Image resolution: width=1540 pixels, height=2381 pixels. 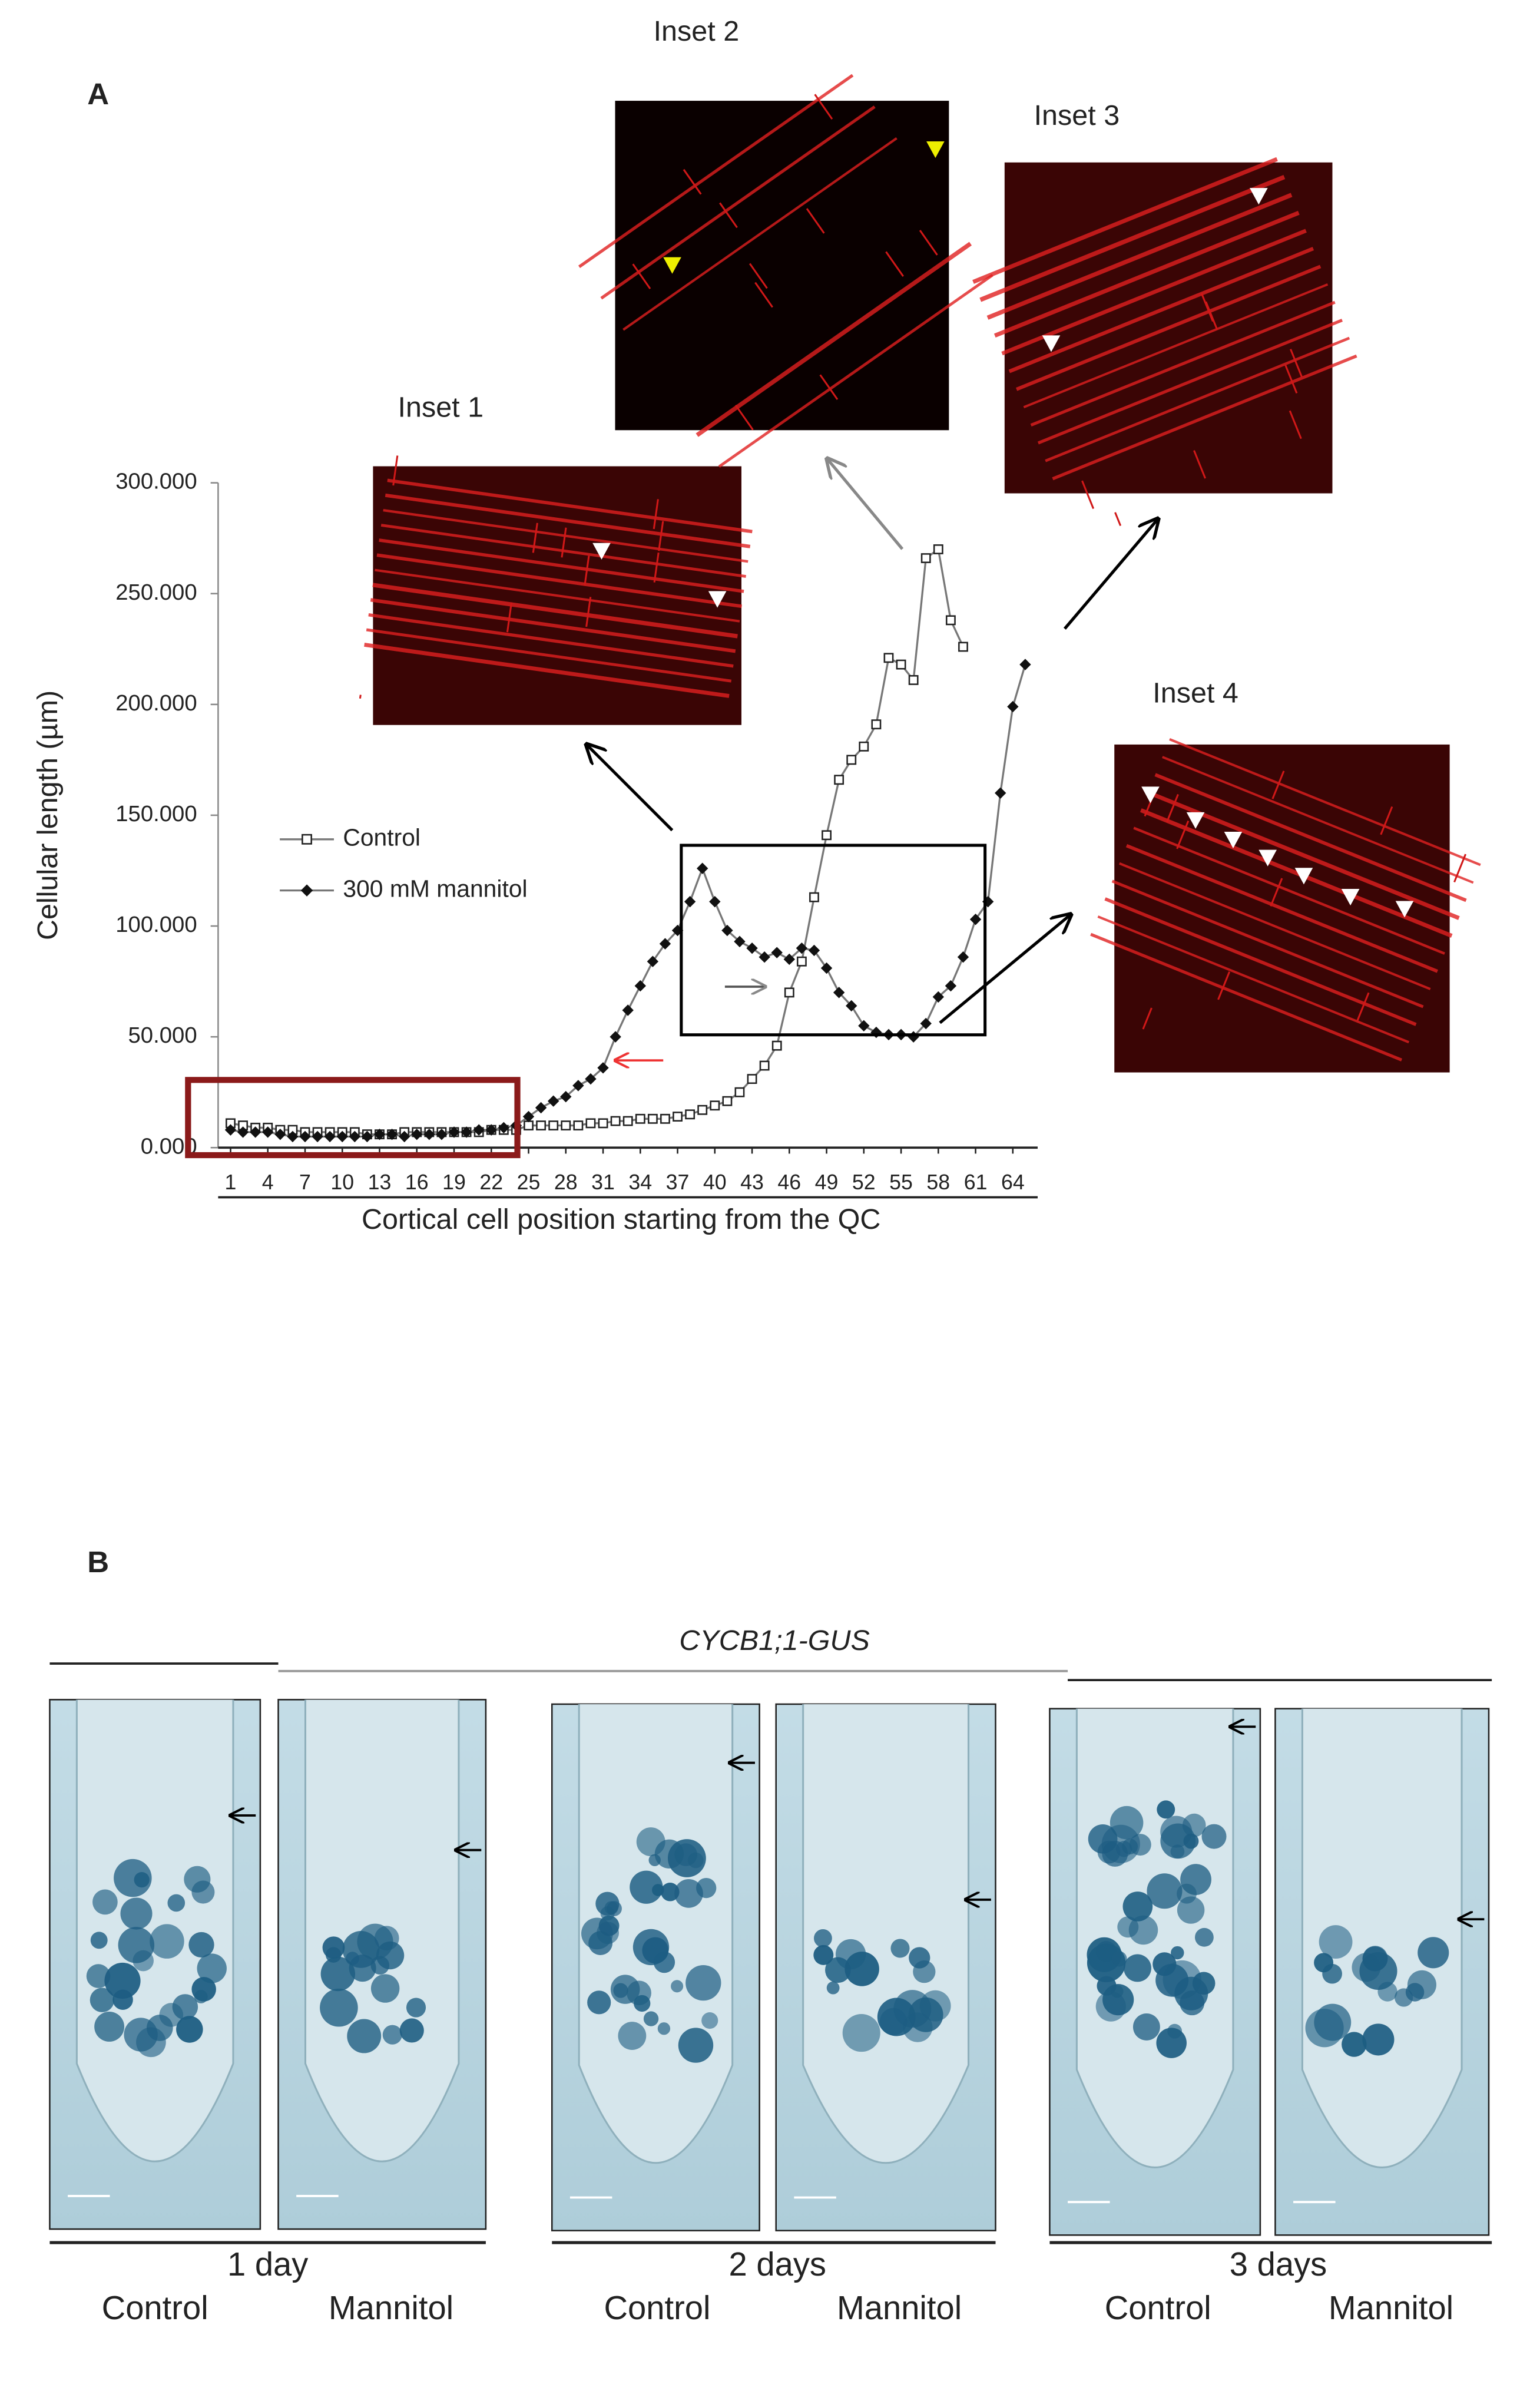 What do you see at coordinates (529, 1182) in the screenshot?
I see `x-tick-label: 25` at bounding box center [529, 1182].